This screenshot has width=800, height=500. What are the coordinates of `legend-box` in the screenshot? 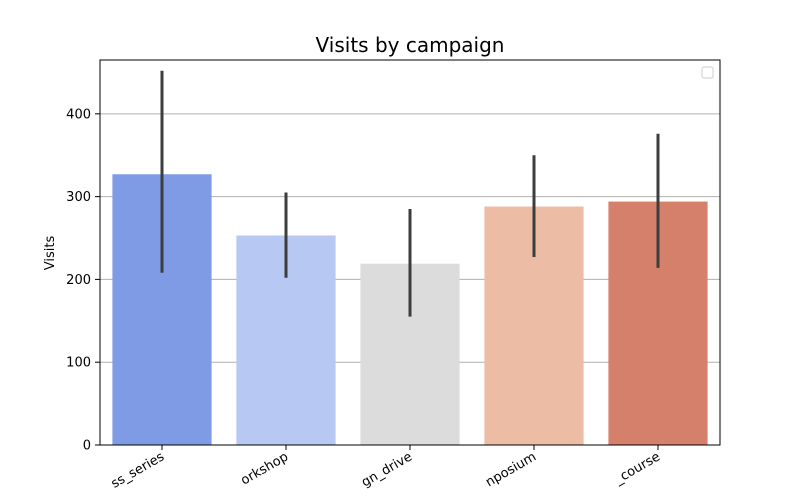 It's located at (707, 72).